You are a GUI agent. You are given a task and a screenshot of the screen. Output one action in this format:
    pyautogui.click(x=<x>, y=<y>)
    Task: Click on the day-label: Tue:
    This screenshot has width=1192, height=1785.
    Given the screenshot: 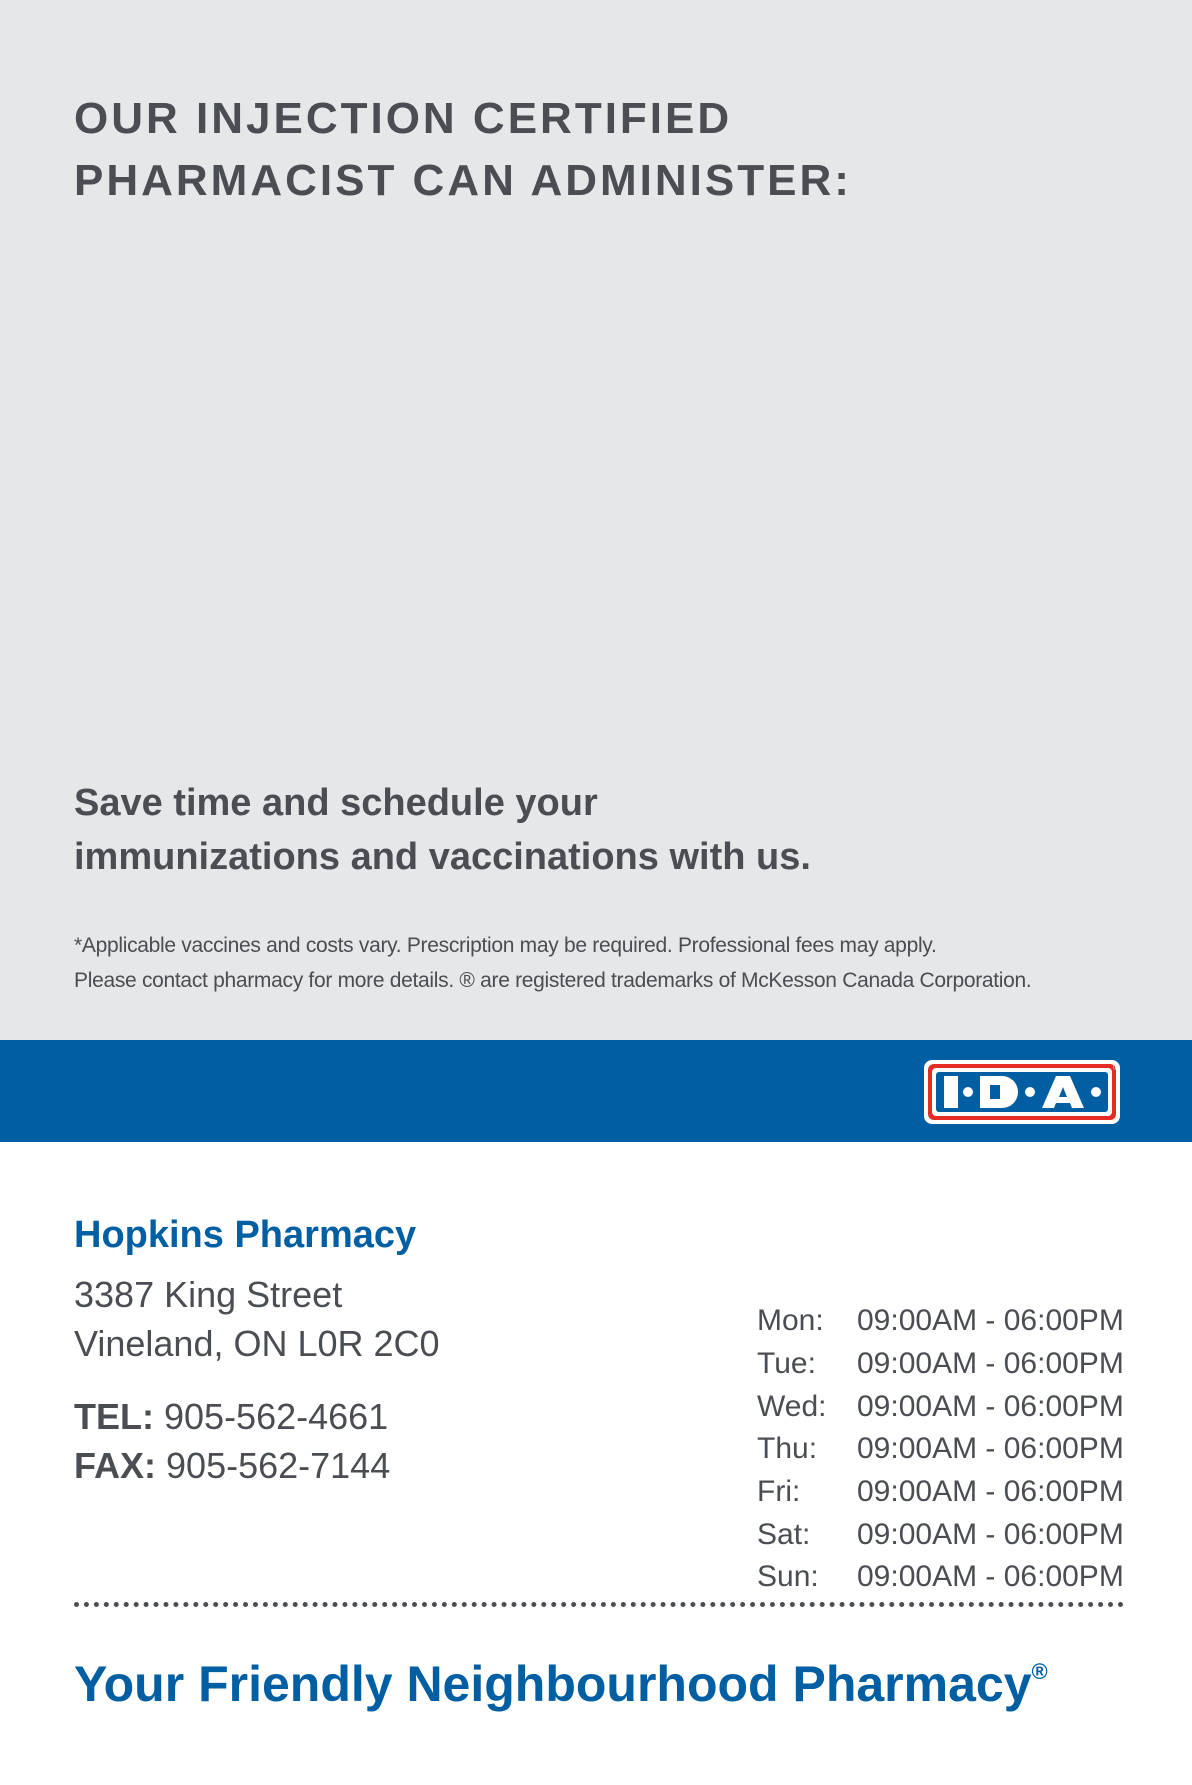 What is the action you would take?
    pyautogui.click(x=786, y=1364)
    